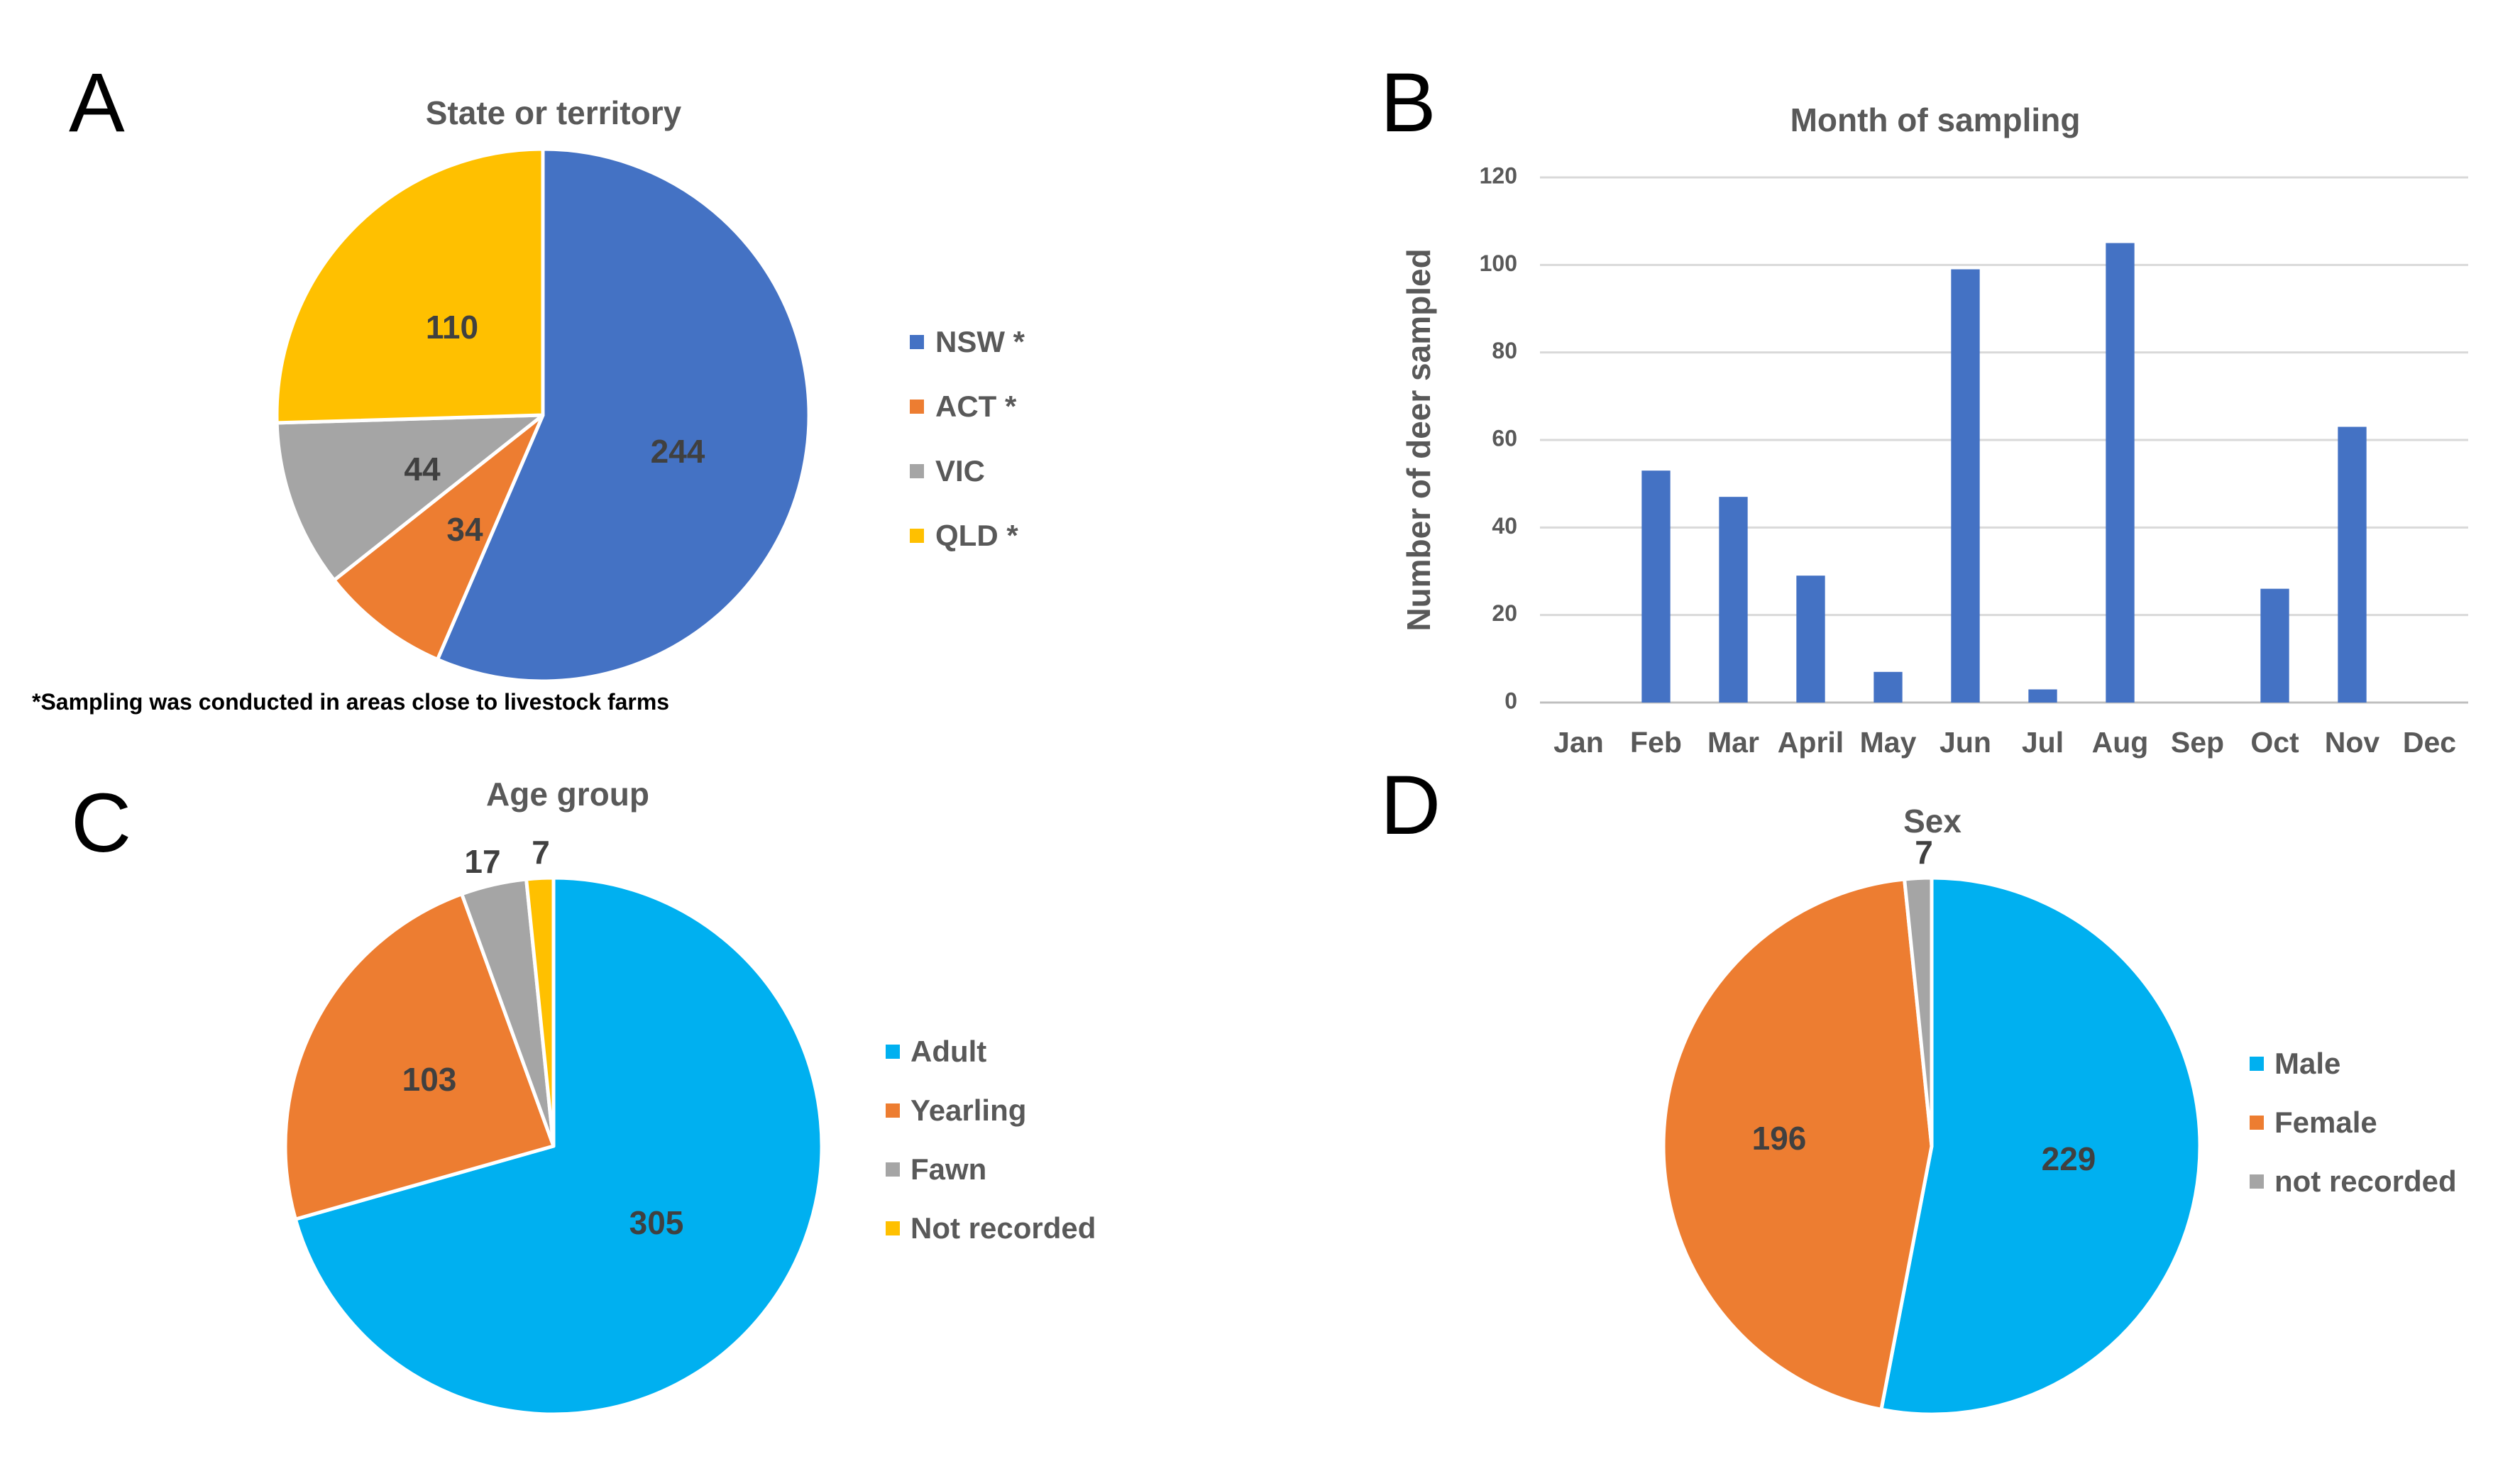 The width and height of the screenshot is (2520, 1481). Describe the element at coordinates (1504, 438) in the screenshot. I see `y-tick-label-b-3: 60` at that location.